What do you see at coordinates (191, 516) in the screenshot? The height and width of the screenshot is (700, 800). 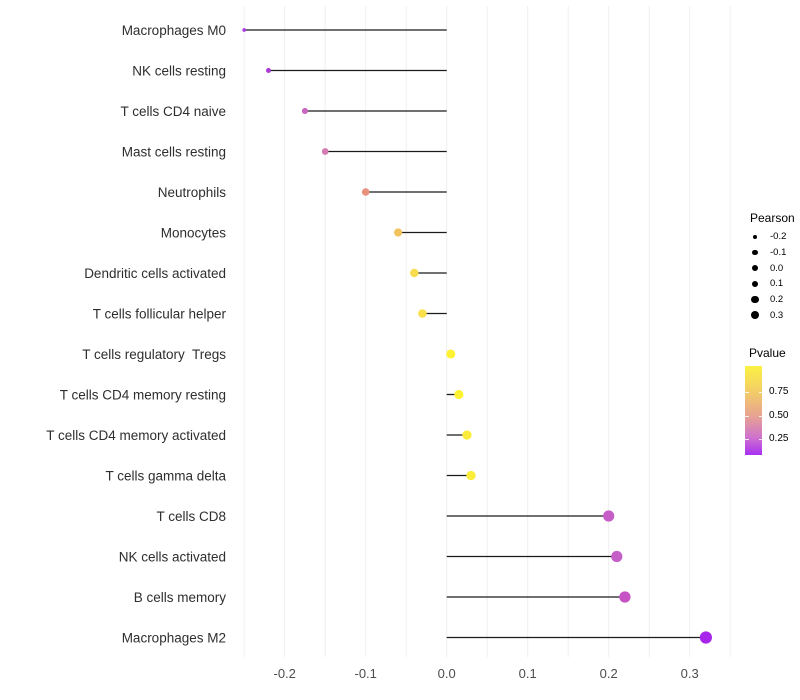 I see `y-axis-label: T cells CD8` at bounding box center [191, 516].